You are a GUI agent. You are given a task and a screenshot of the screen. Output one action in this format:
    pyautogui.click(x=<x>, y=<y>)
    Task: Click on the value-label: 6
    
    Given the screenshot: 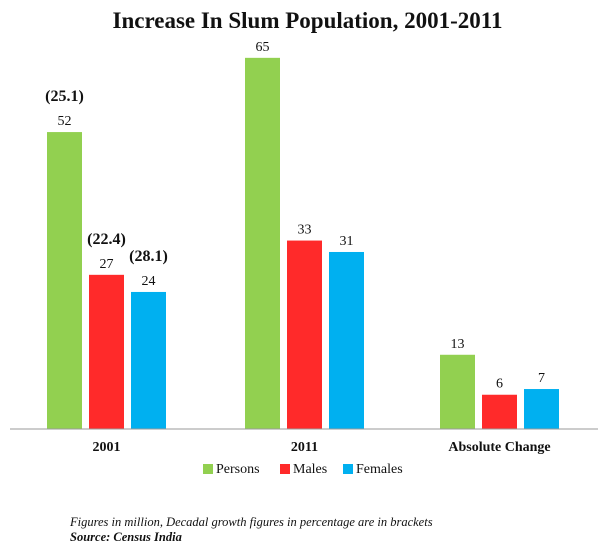 What is the action you would take?
    pyautogui.click(x=499, y=384)
    